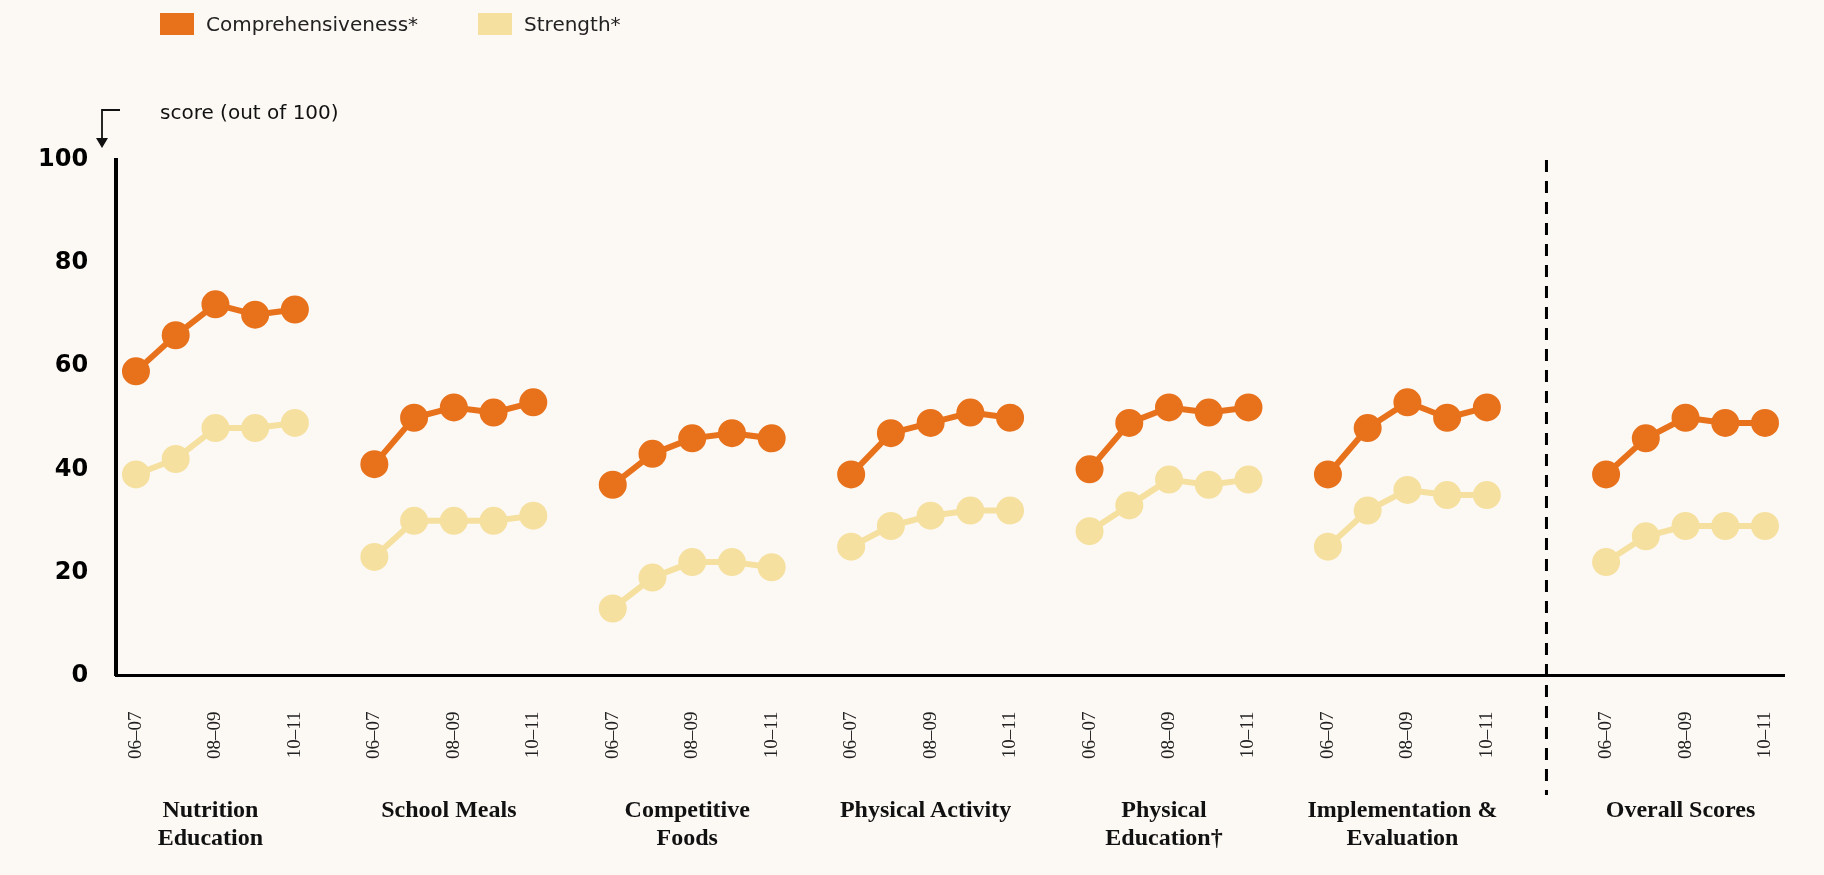 The image size is (1824, 875). I want to click on y-tick-label: 80, so click(71, 261).